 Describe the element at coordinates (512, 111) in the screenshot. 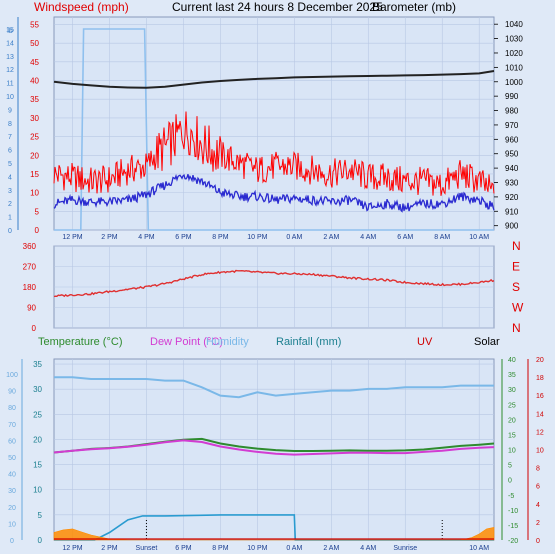

I see `barometer-tick-label: 980` at that location.